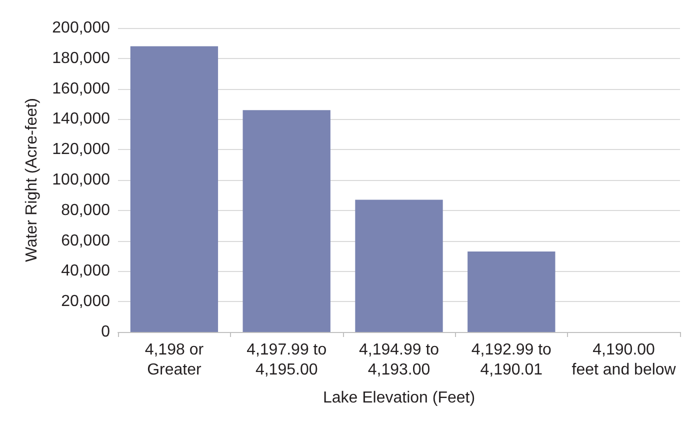 The height and width of the screenshot is (425, 698). I want to click on x-axis-title: Lake Elevation (Feet), so click(399, 398).